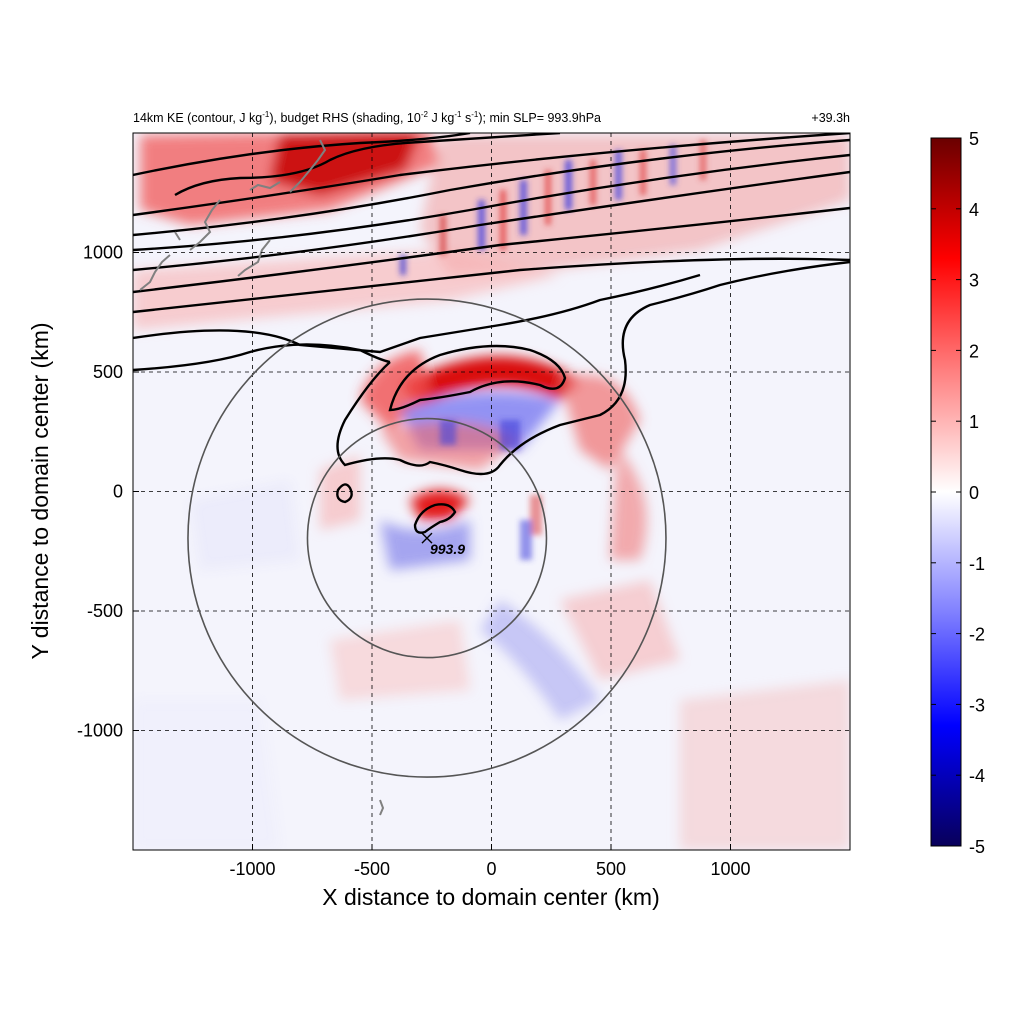 This screenshot has width=1024, height=1024. I want to click on x-tick-label: 0, so click(491, 869).